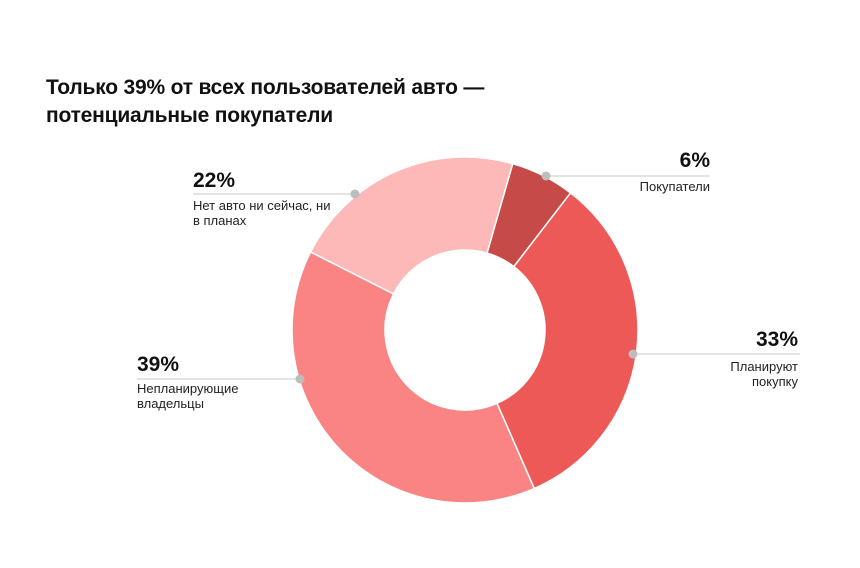 The height and width of the screenshot is (568, 860). Describe the element at coordinates (764, 374) in the screenshot. I see `data-label-planiruyut: Планируют покупку` at that location.